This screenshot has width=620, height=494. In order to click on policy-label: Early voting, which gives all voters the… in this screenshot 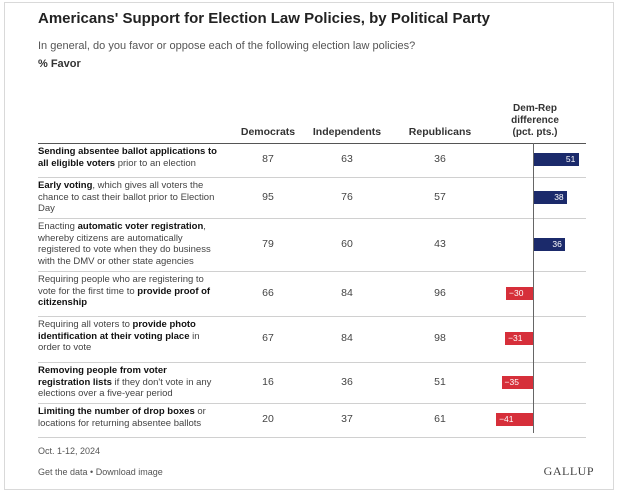, I will do `click(128, 197)`.